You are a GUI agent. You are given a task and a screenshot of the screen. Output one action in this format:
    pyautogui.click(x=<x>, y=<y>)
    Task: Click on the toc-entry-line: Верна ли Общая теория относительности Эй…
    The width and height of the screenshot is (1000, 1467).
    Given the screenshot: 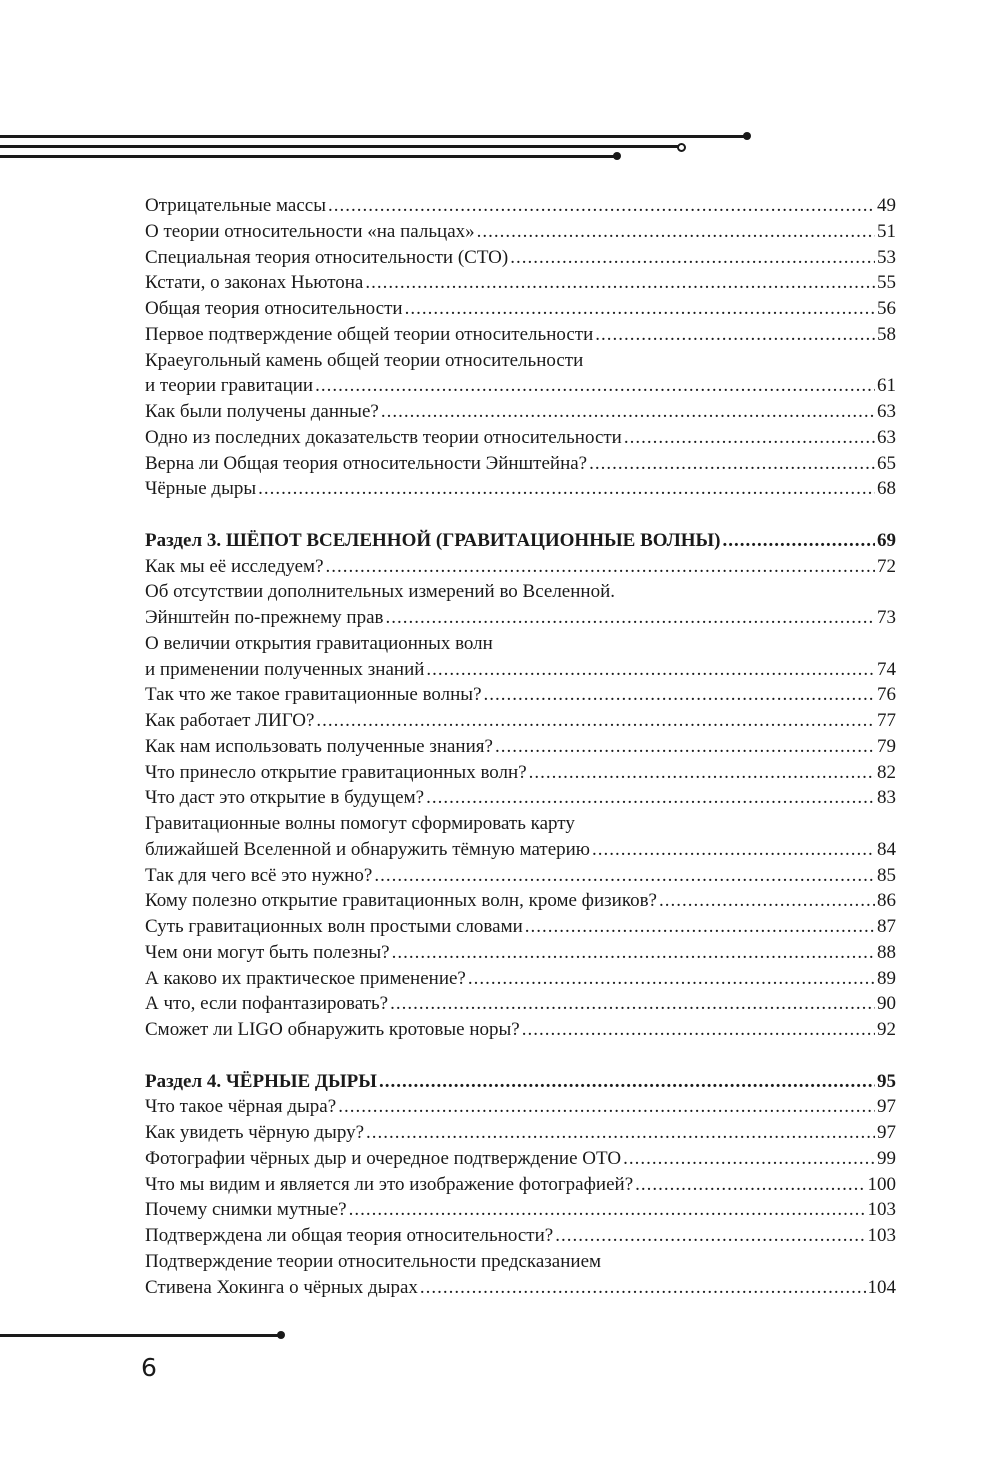 What is the action you would take?
    pyautogui.click(x=520, y=464)
    